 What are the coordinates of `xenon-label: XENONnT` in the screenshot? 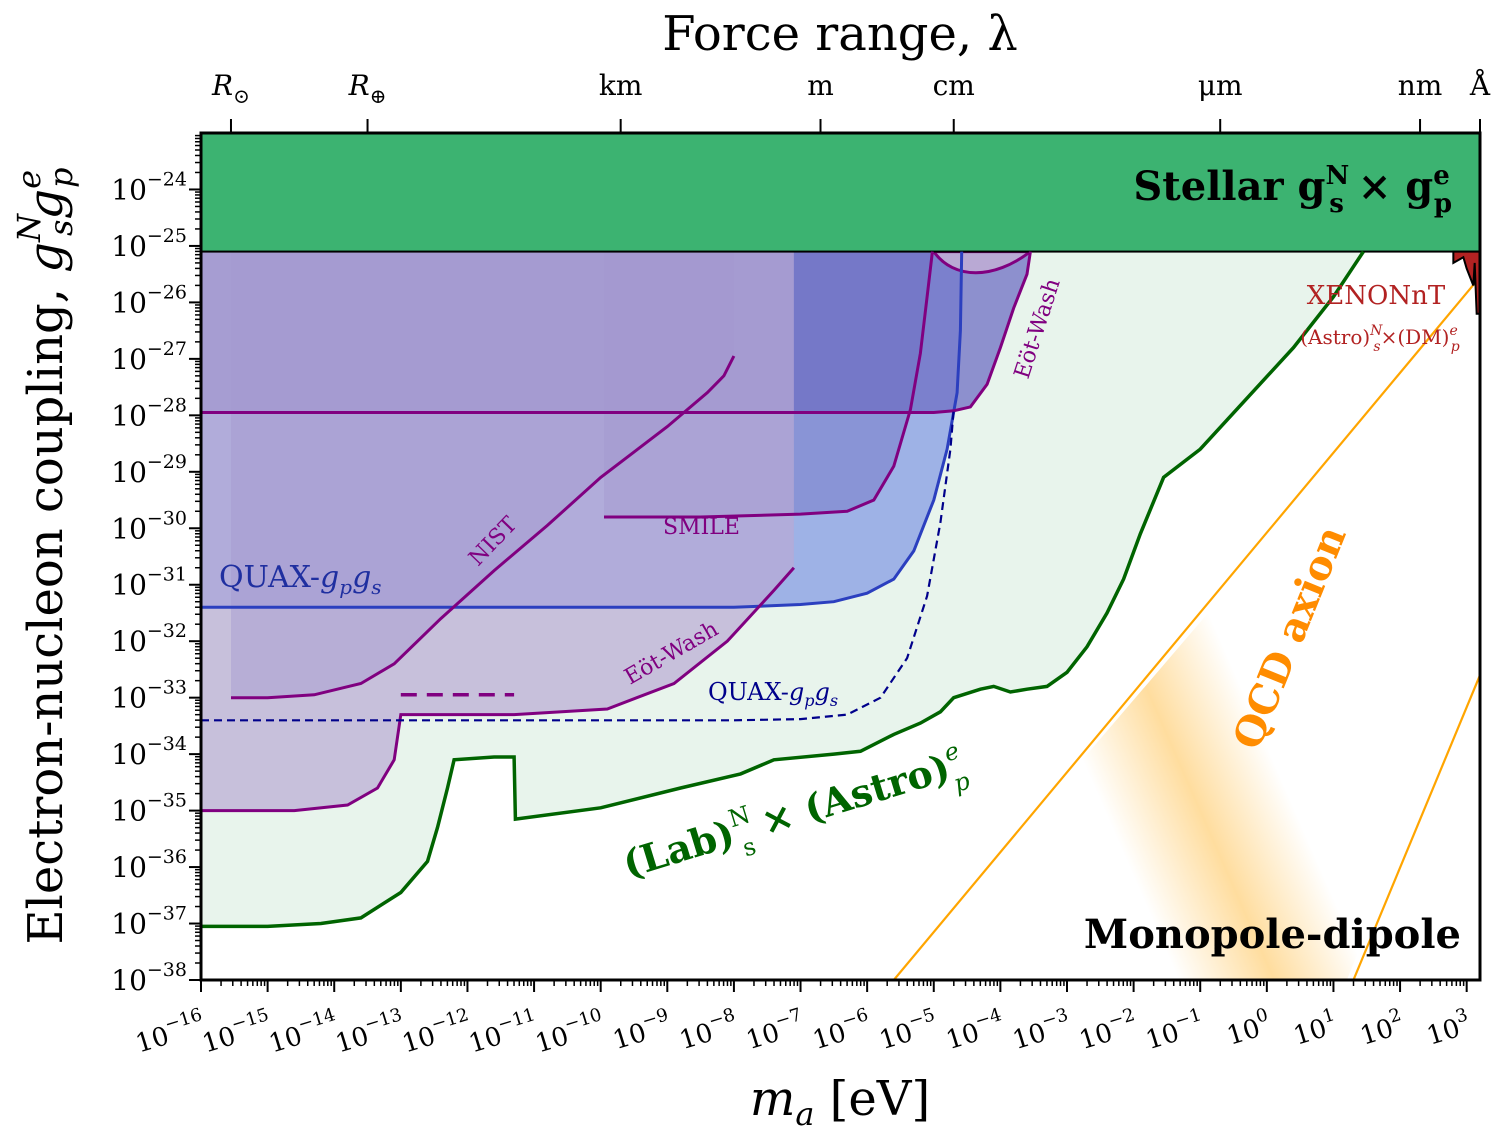 It's located at (1376, 296).